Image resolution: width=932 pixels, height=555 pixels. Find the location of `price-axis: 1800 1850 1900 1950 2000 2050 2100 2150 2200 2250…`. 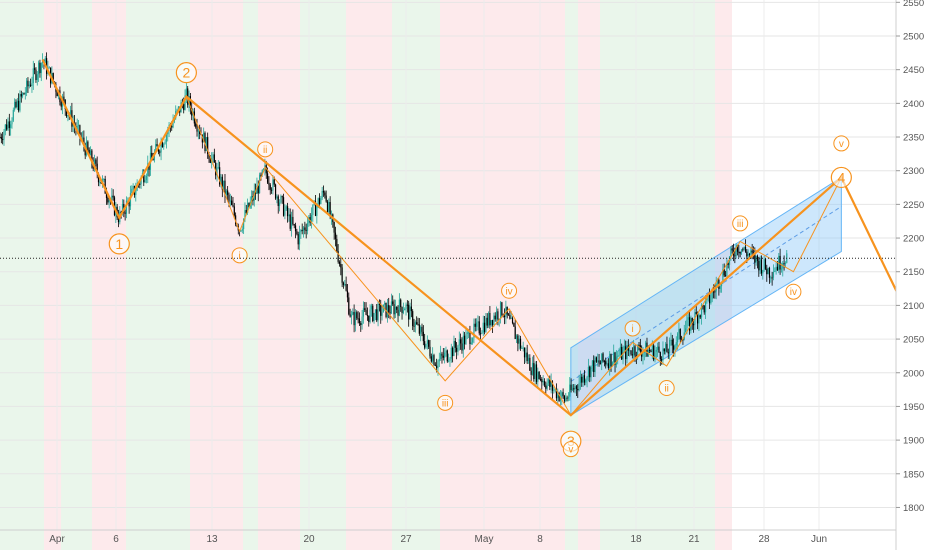

price-axis: 1800 1850 1900 1950 2000 2050 2100 2150 2200 2250… is located at coordinates (913, 275).